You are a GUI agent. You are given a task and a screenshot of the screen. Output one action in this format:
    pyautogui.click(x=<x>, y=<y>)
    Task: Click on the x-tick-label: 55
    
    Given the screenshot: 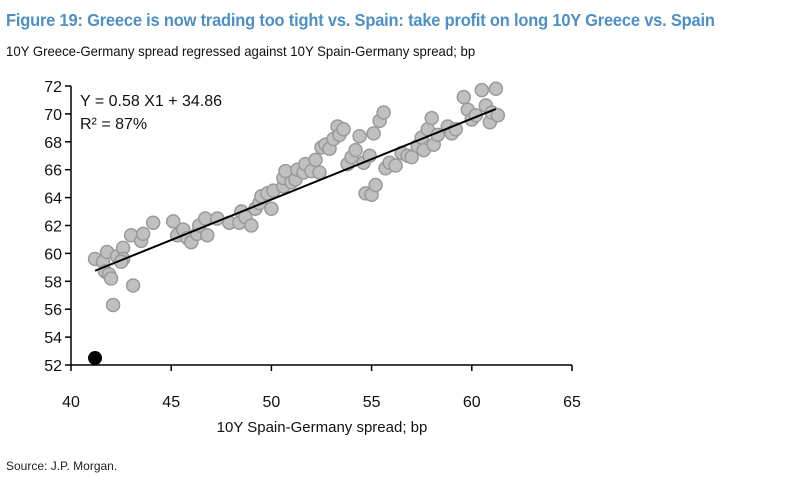 What is the action you would take?
    pyautogui.click(x=372, y=402)
    